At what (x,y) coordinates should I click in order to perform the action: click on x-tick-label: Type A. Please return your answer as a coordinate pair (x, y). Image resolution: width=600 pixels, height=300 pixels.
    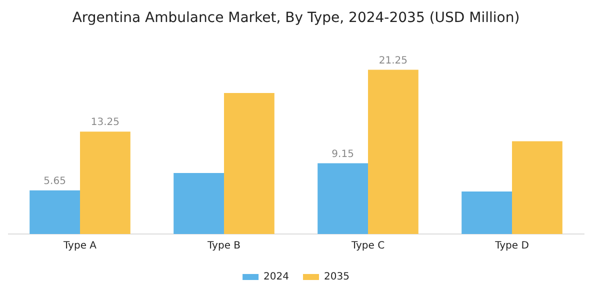
    Looking at the image, I should click on (79, 246).